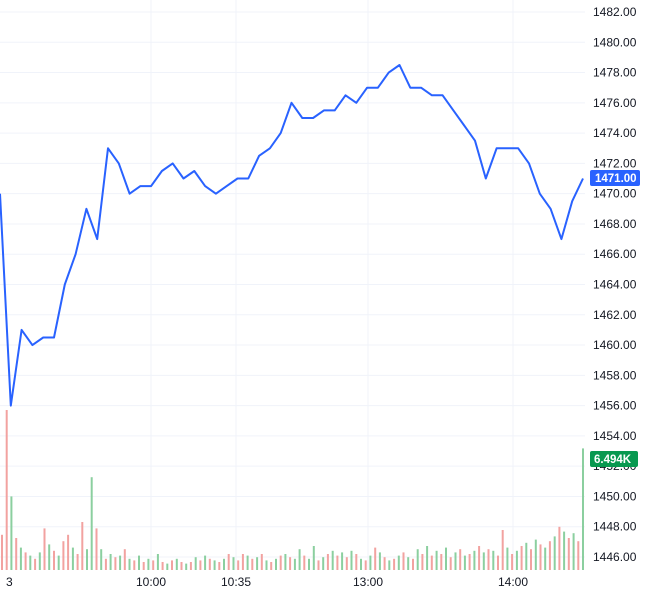 The width and height of the screenshot is (645, 592). Describe the element at coordinates (615, 557) in the screenshot. I see `y-tick-label: 1446.00` at that location.